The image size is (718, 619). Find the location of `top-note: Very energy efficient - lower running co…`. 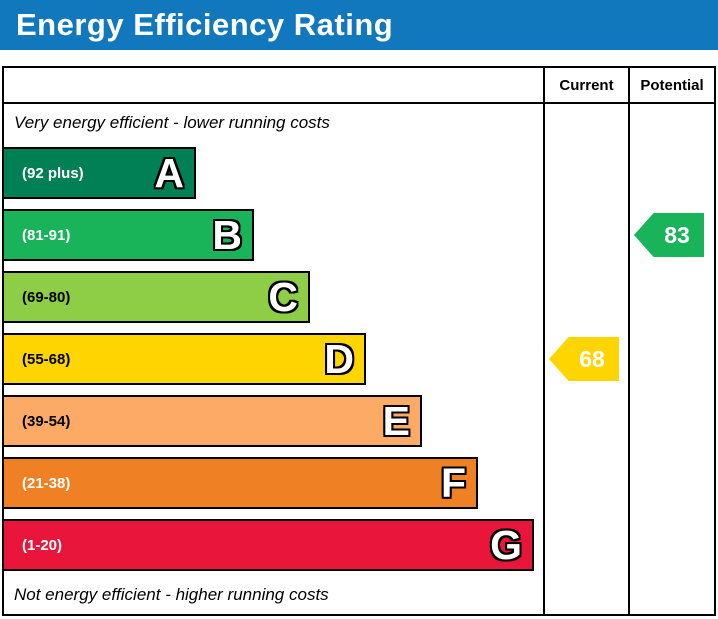

top-note: Very energy efficient - lower running co… is located at coordinates (172, 122).